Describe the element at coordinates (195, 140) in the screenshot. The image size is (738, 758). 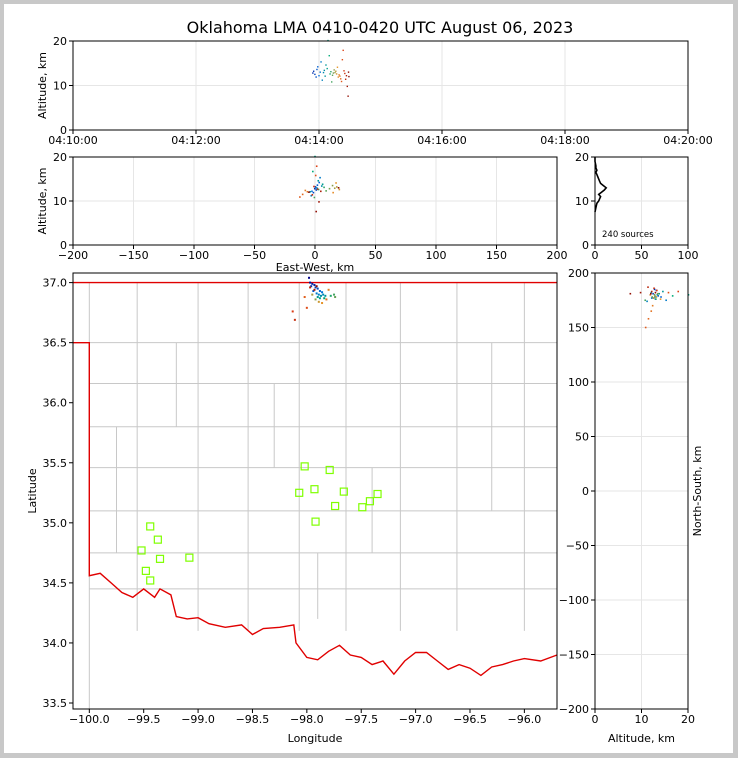
I see `time-tick-label: 04:12:00` at that location.